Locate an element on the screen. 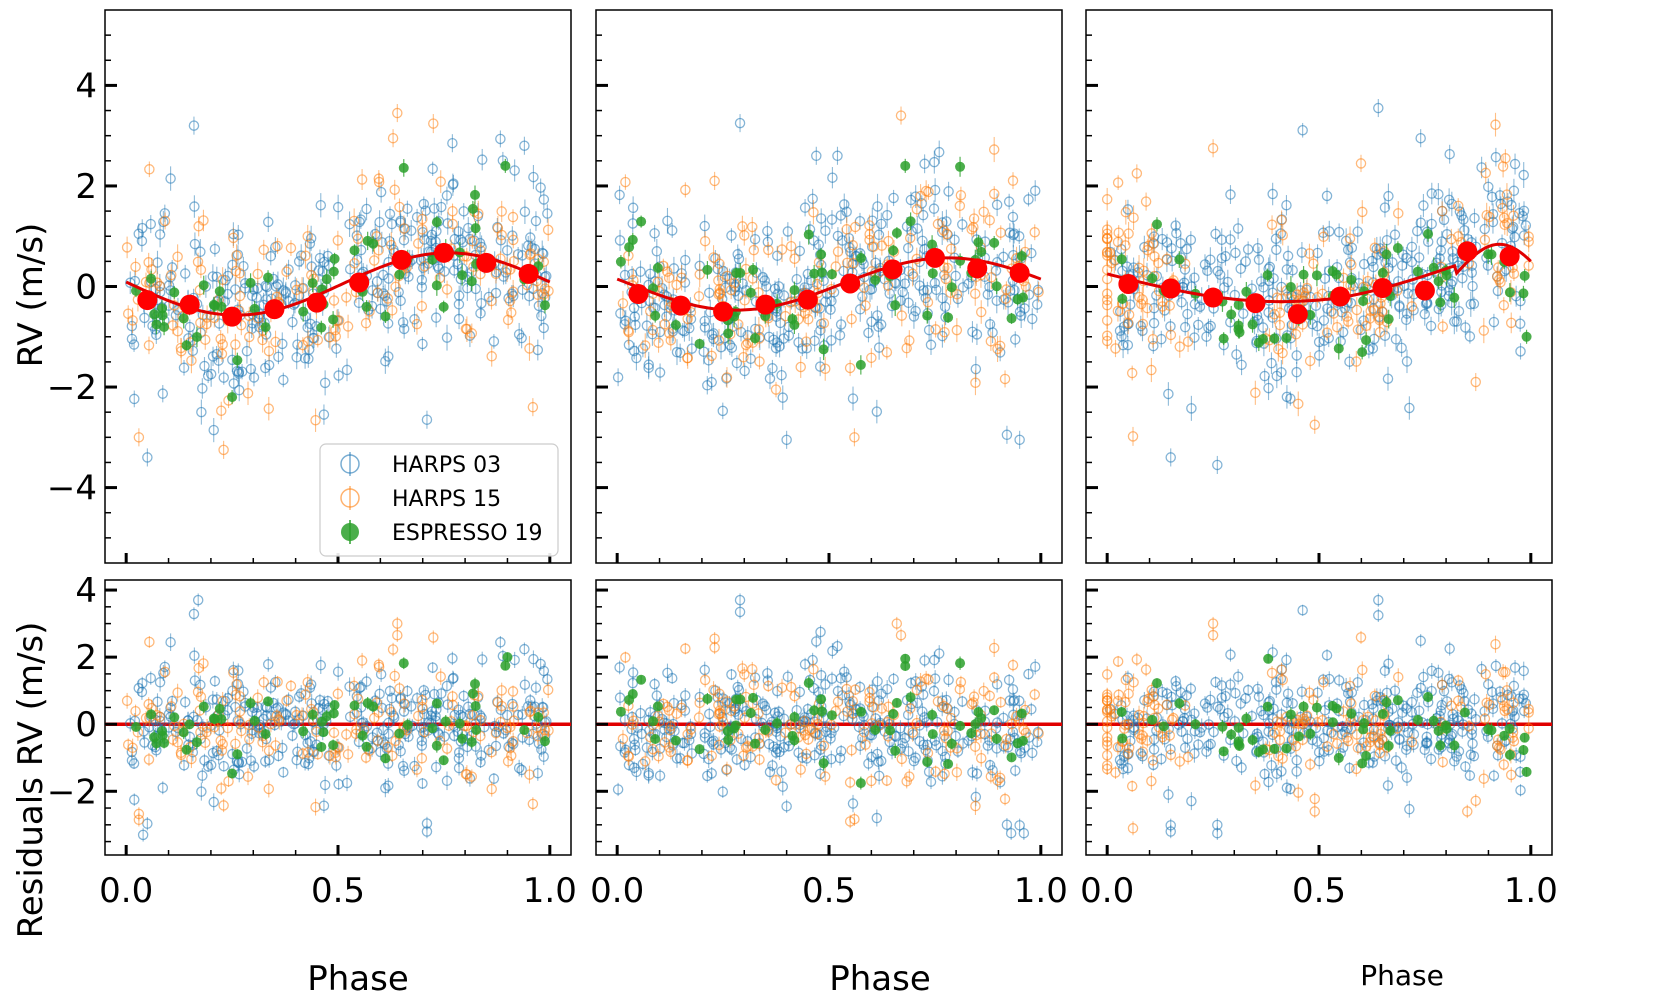  legend-label: ESPRESSO 19 is located at coordinates (467, 533).